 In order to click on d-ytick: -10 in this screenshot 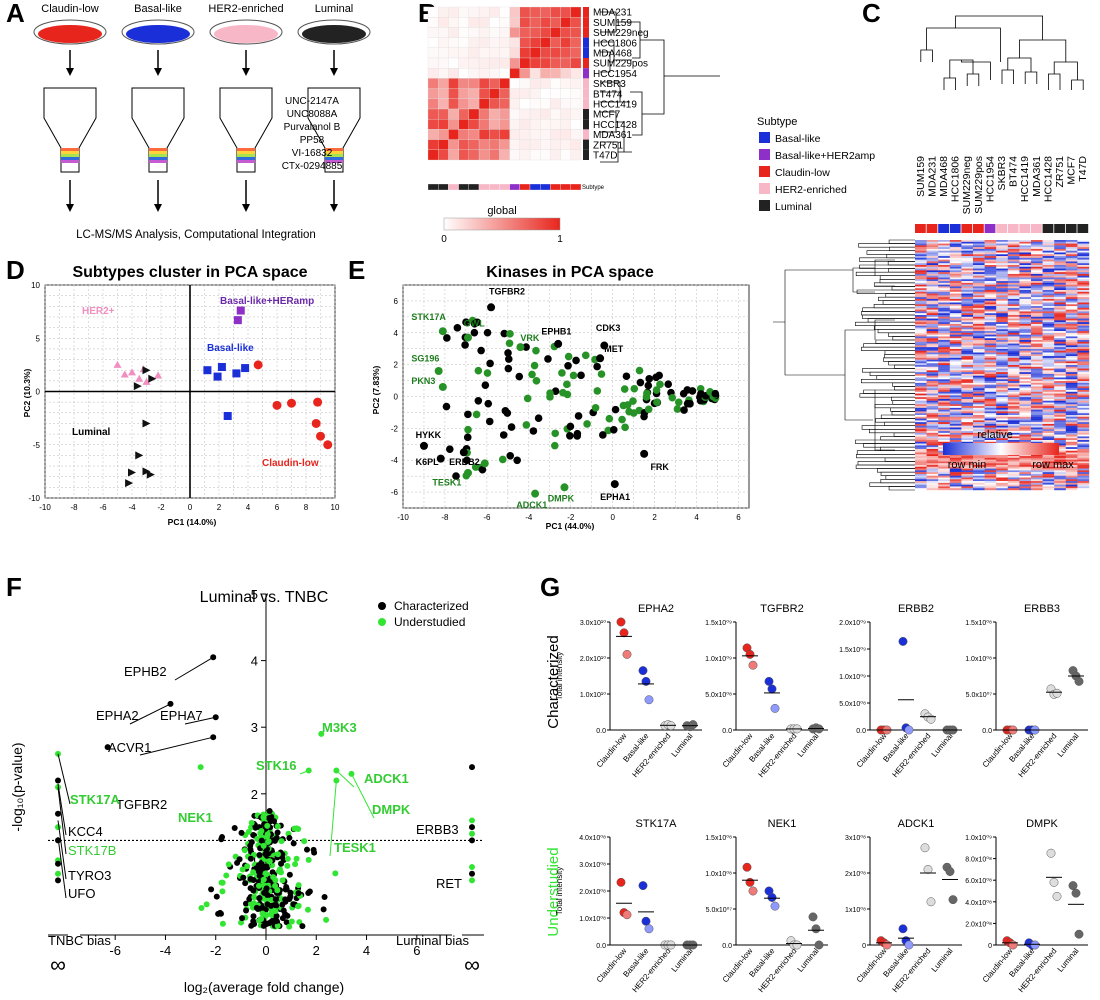, I will do `click(34, 498)`.